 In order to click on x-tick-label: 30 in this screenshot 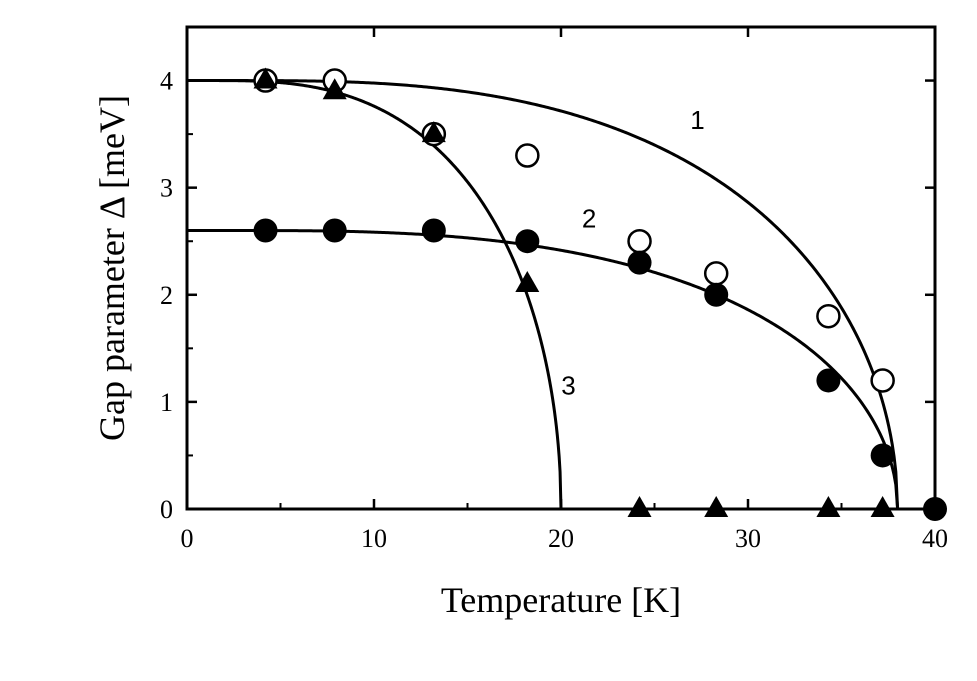, I will do `click(748, 538)`.